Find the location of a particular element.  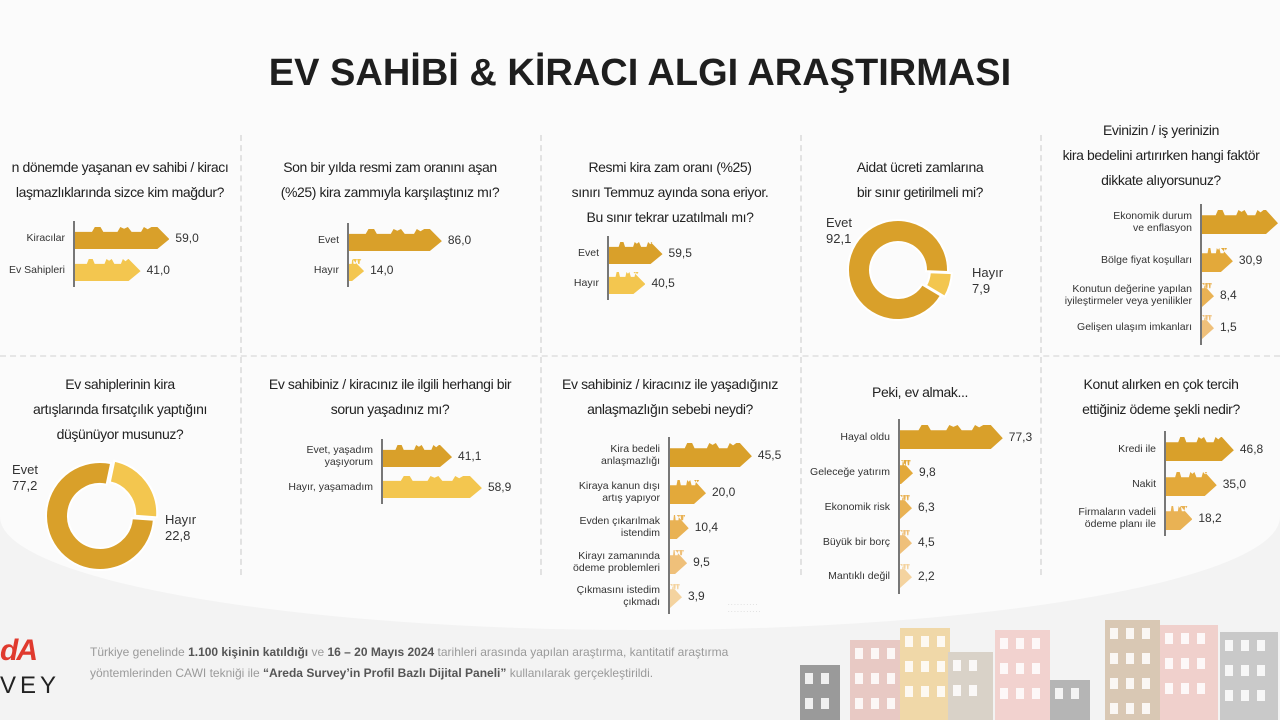

divider is located at coordinates (640, 356).